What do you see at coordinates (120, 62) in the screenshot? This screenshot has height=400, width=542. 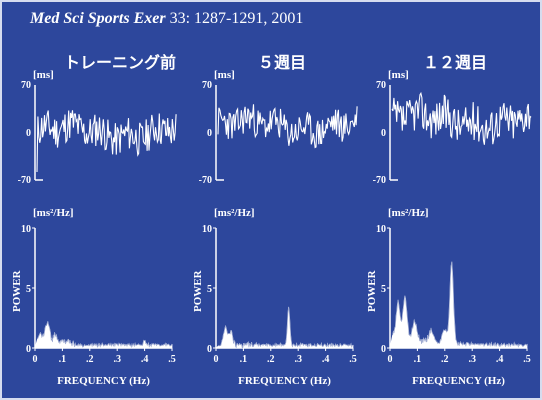 I see `panel-title-0: トレーニング前` at bounding box center [120, 62].